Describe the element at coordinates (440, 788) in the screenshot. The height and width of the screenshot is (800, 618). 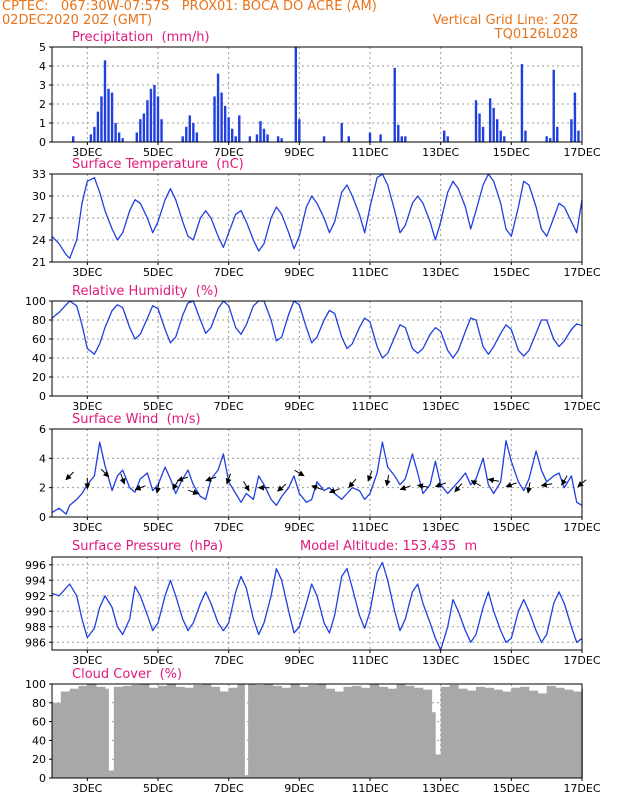
I see `x-tick-label: 13DEC` at that location.